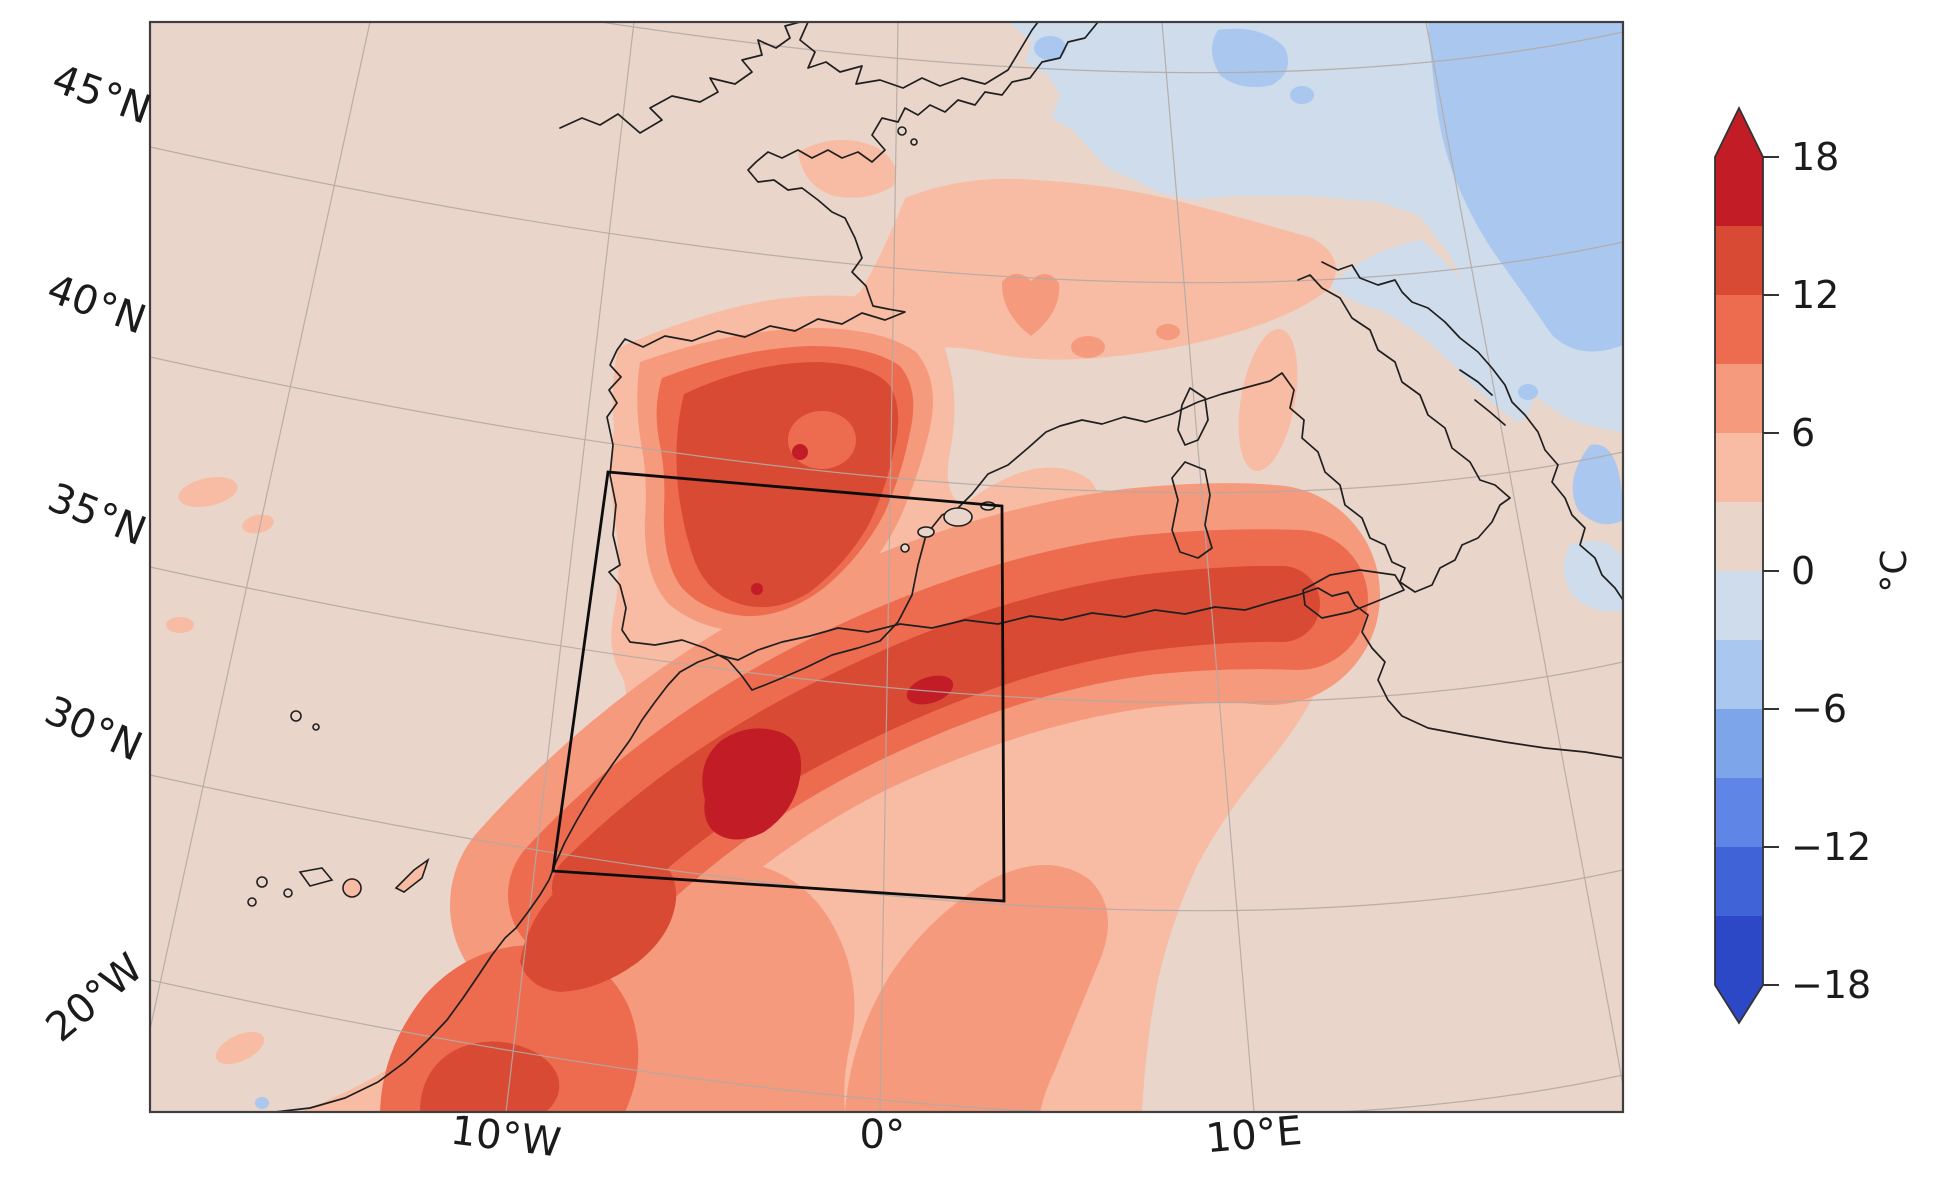 This screenshot has width=1934, height=1202. What do you see at coordinates (490, 1076) in the screenshot?
I see `contour-l4-bottom` at bounding box center [490, 1076].